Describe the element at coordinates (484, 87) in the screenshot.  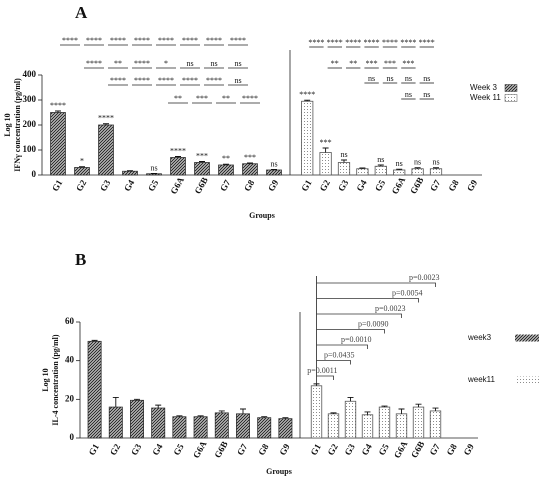
I see `legend-label: Week 3` at that location.